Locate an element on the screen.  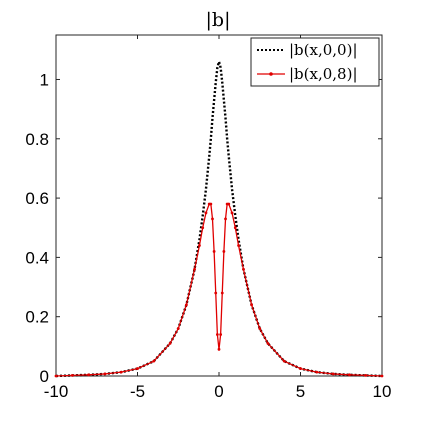
y-tick-label: 0 is located at coordinates (44, 376).